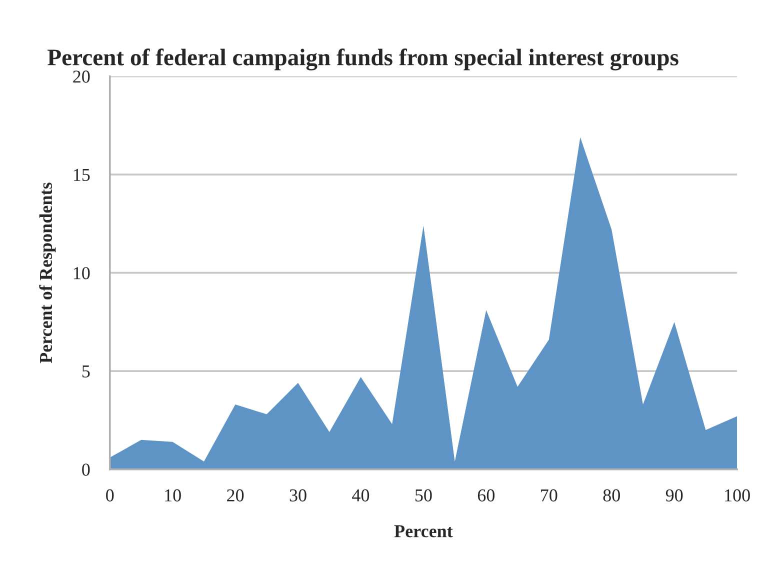  What do you see at coordinates (82, 174) in the screenshot?
I see `y-tick-label: 15` at bounding box center [82, 174].